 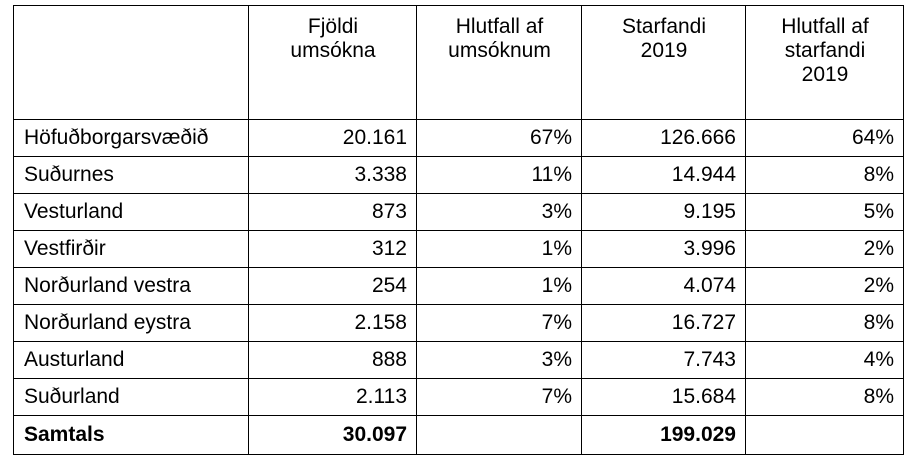 I want to click on table-row: Vesturland 873 3% 9.195 5%, so click(x=458, y=212).